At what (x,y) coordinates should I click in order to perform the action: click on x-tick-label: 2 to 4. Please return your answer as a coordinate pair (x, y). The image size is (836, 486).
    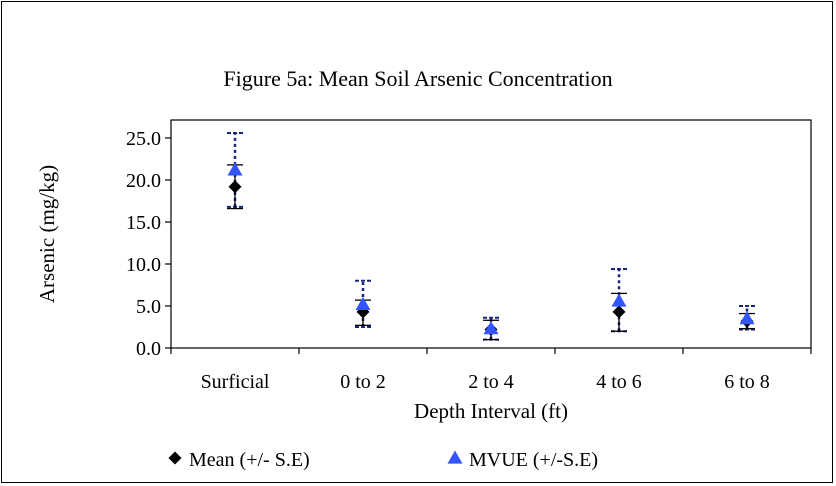
    Looking at the image, I should click on (491, 382).